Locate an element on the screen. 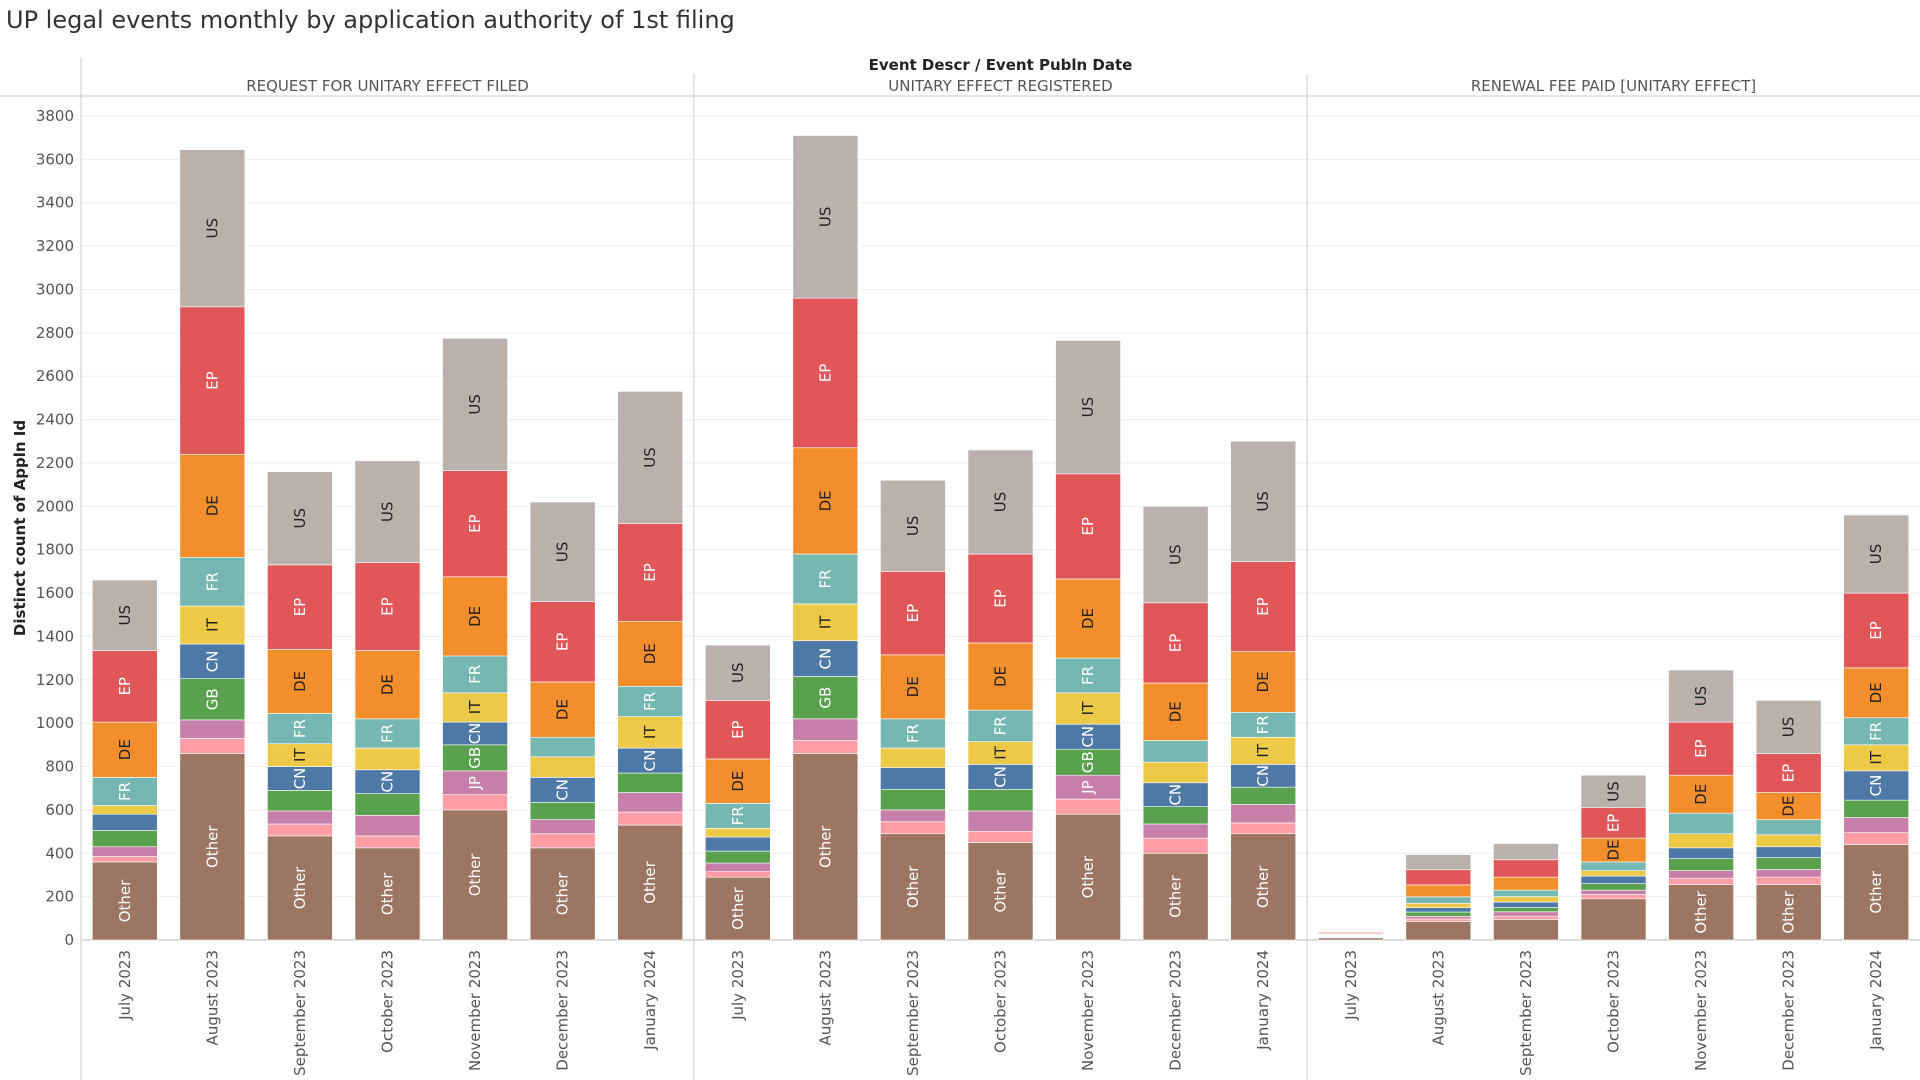  x-tick-label: January 2024 is located at coordinates (1876, 1000).